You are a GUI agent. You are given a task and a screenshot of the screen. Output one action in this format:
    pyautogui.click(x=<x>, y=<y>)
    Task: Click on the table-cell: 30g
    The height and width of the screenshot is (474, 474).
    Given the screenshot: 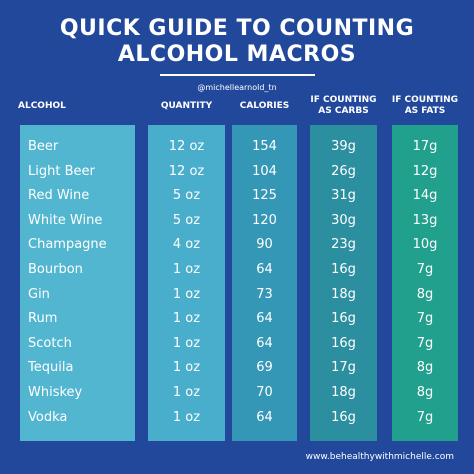 What is the action you would take?
    pyautogui.click(x=343, y=220)
    